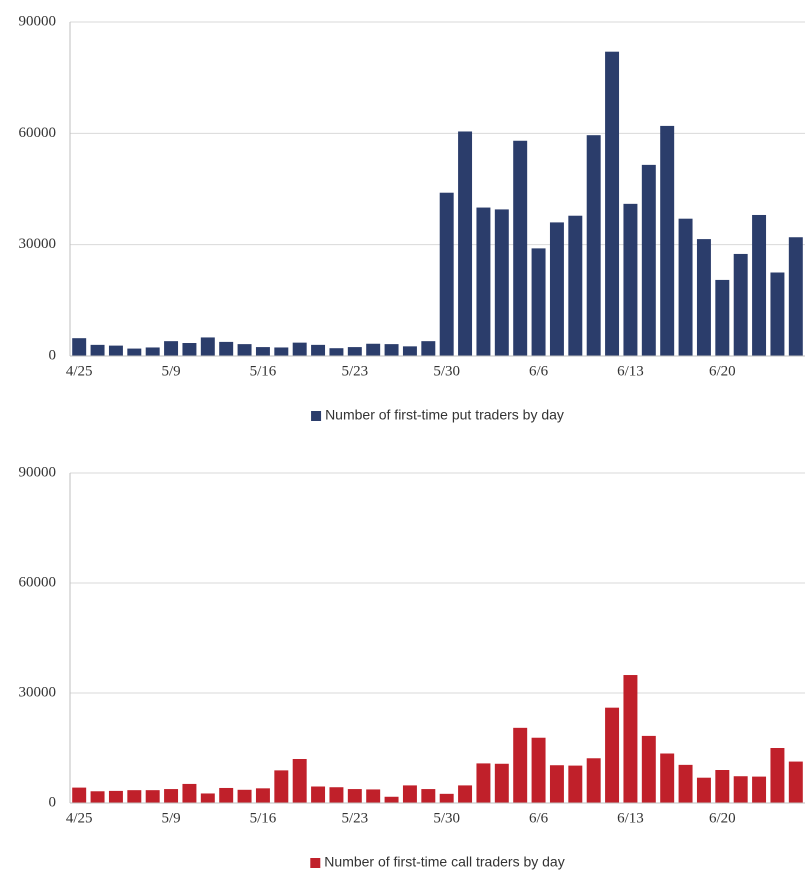  What do you see at coordinates (263, 818) in the screenshot?
I see `x-tick-label: 5/16` at bounding box center [263, 818].